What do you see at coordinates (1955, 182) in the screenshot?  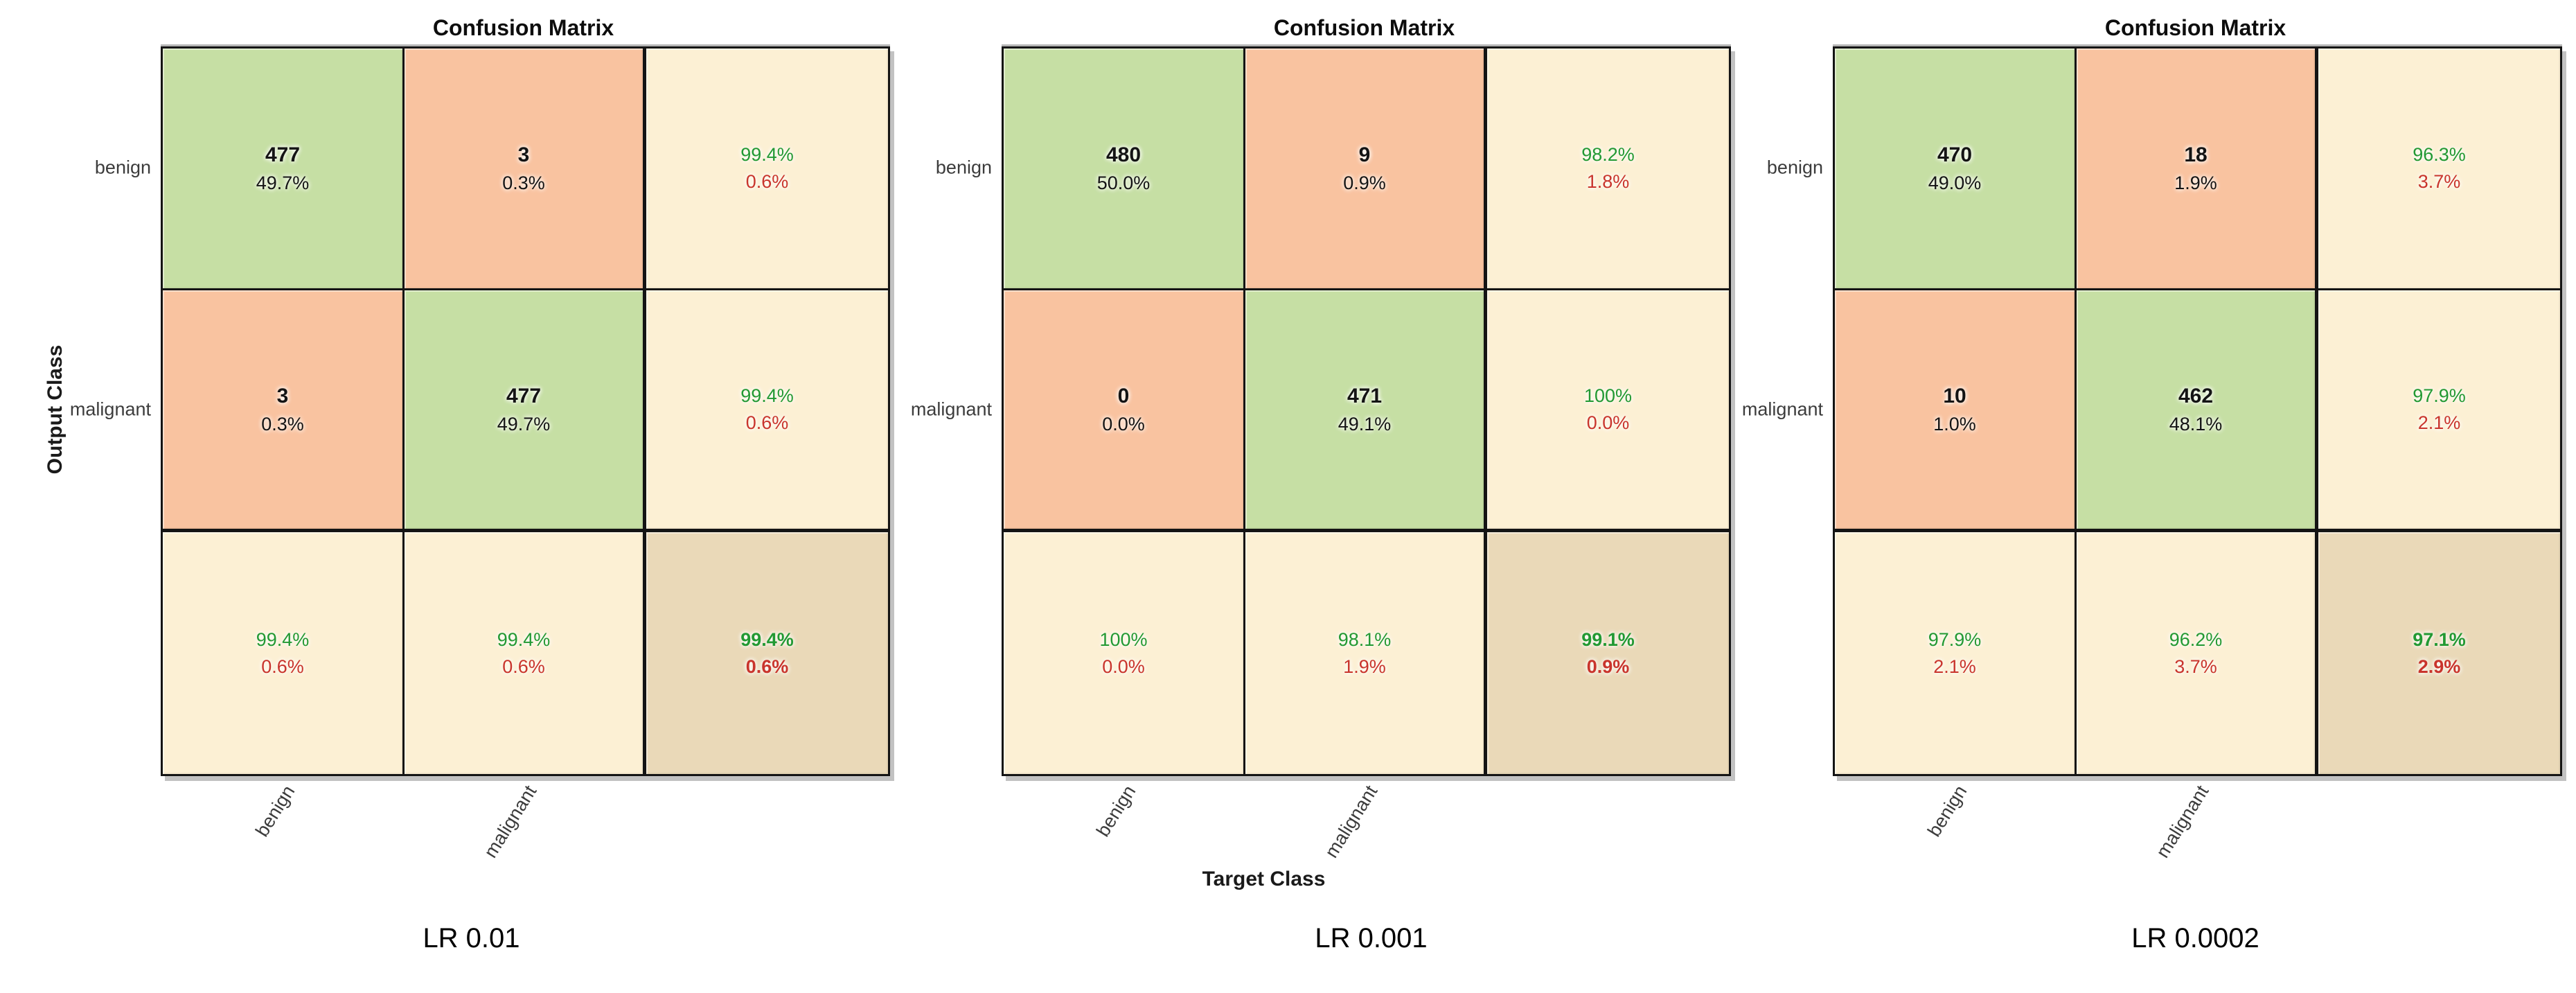 I see `cell-pct: 49.0%` at bounding box center [1955, 182].